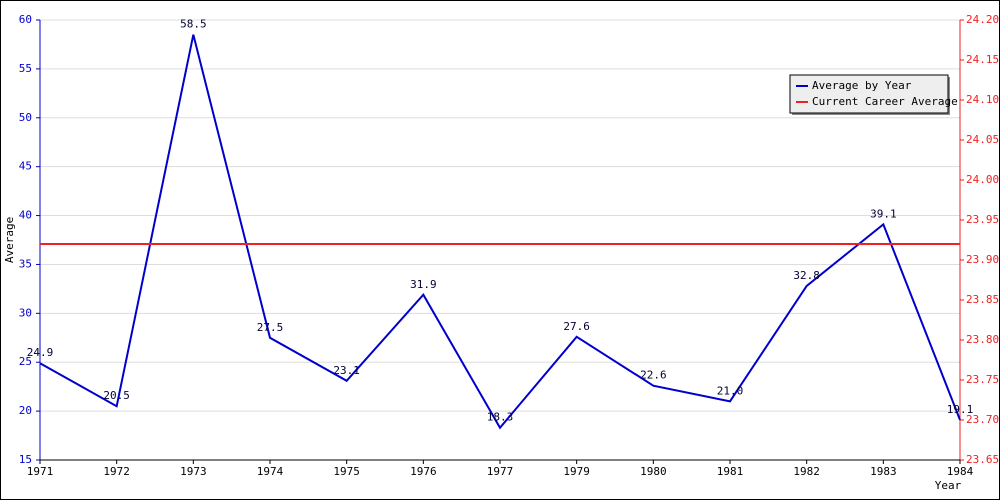  I want to click on y-axis-label: Average, so click(9, 240).